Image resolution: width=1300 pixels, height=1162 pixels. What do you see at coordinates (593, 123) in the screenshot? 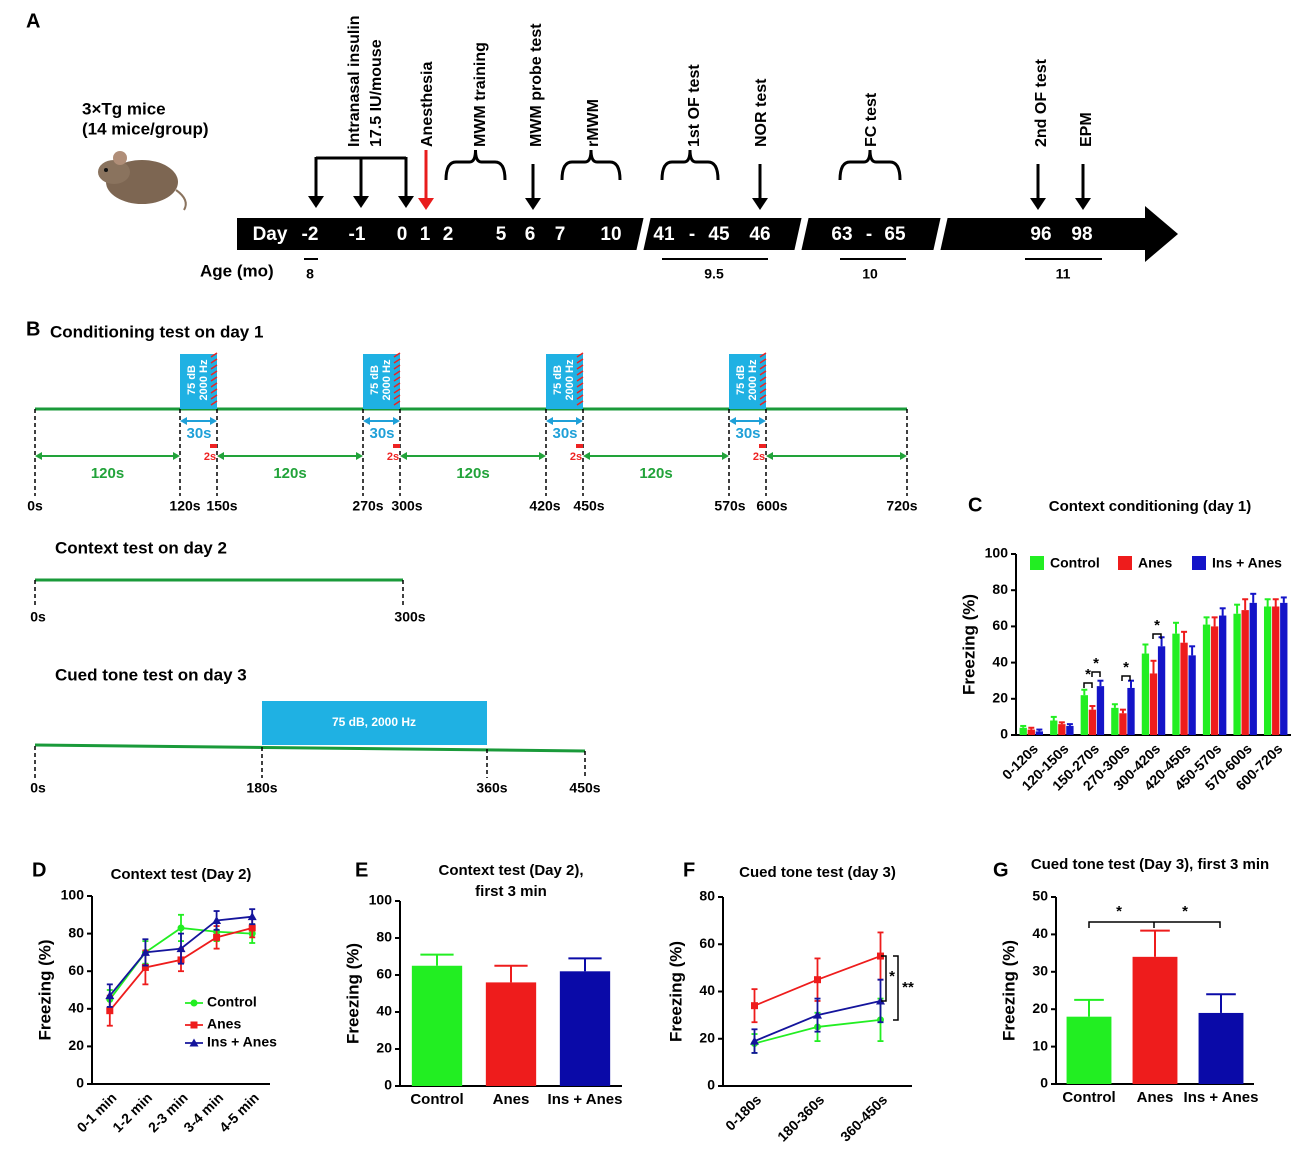
I see `event-label: rMWM` at bounding box center [593, 123].